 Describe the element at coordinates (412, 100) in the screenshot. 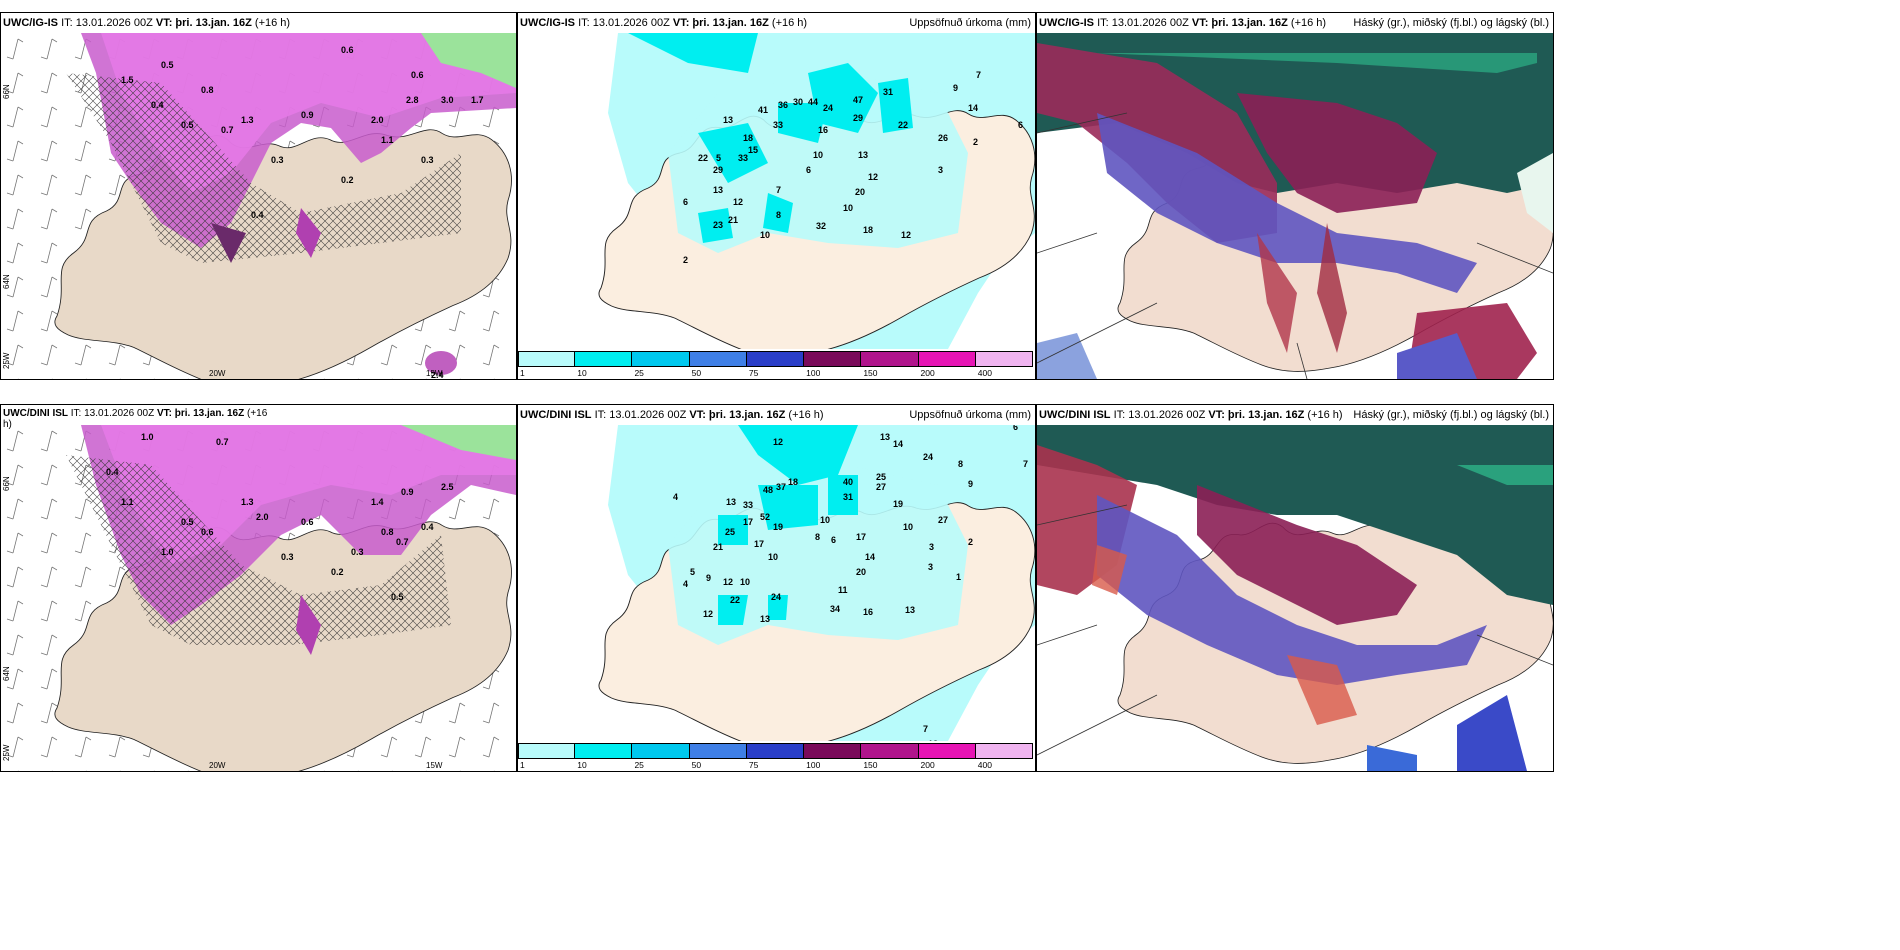

I see `svg-text: 2.8` at that location.